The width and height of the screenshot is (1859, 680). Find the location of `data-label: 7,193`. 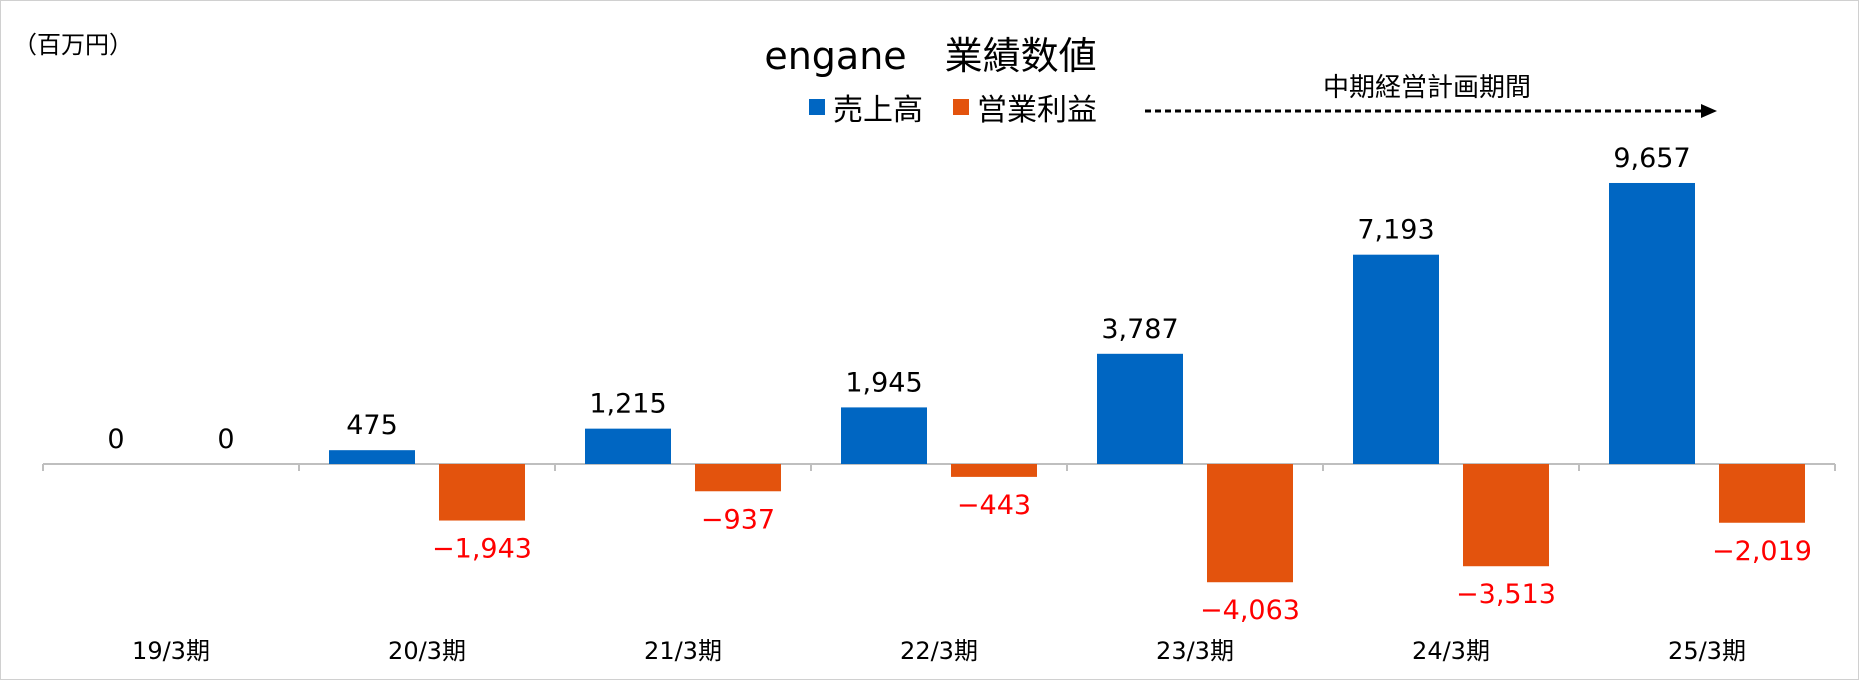

data-label: 7,193 is located at coordinates (1395, 230).